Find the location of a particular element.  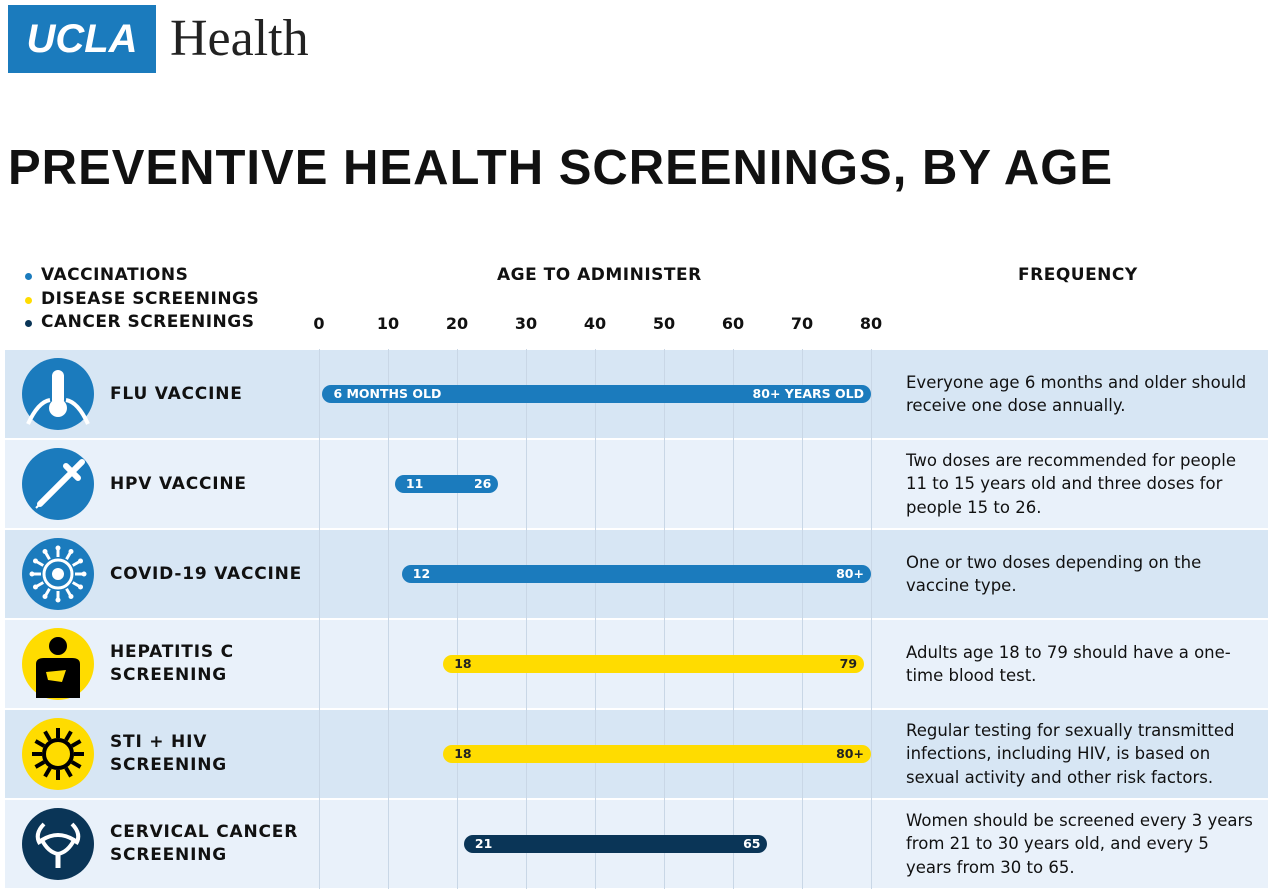

bar-start-label: 6 MONTHS OLD is located at coordinates (387, 393).